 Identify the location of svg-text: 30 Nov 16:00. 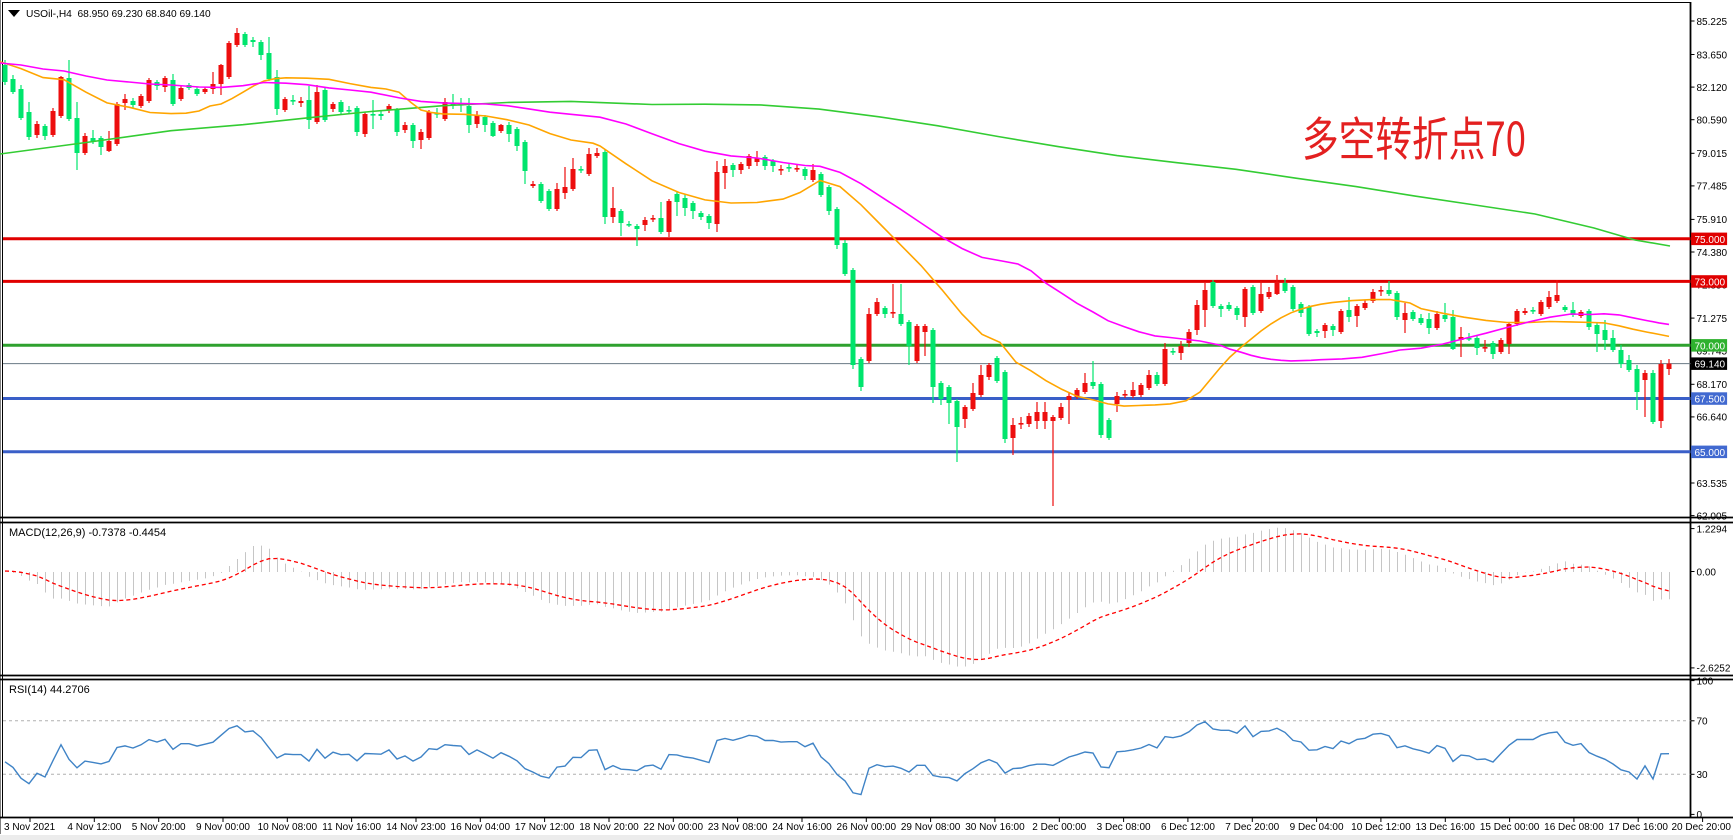
(995, 827).